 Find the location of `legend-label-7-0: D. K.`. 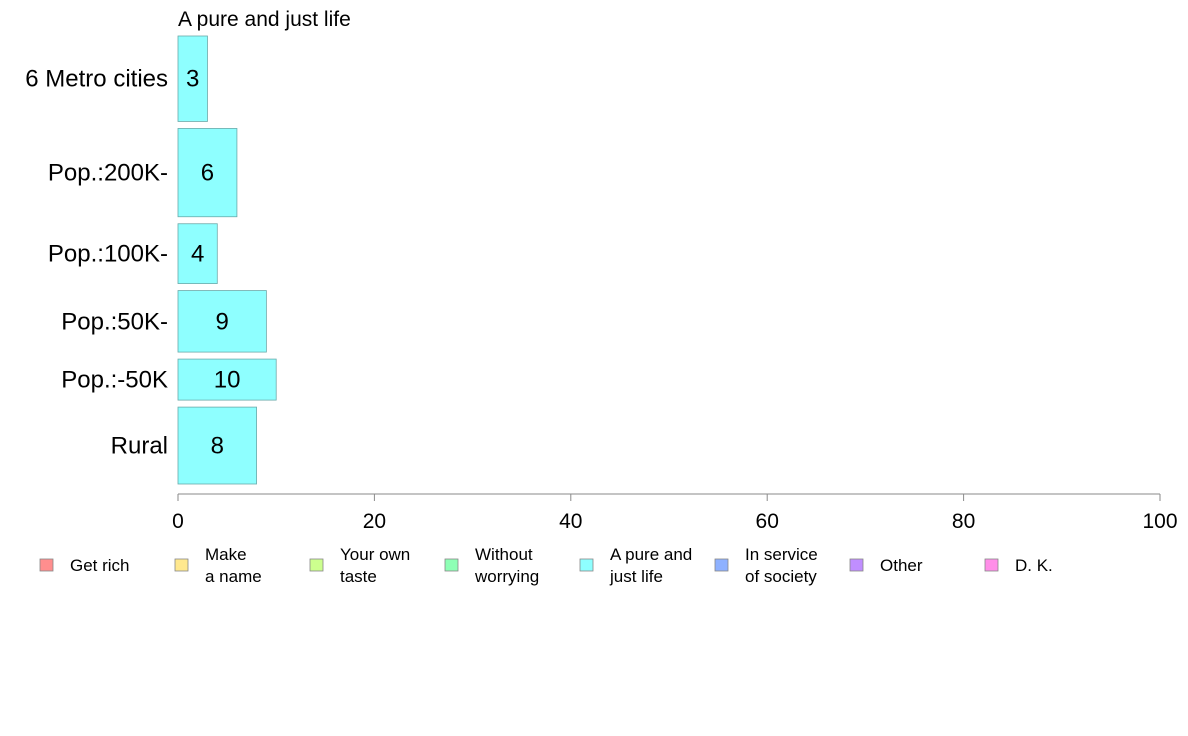

legend-label-7-0: D. K. is located at coordinates (1034, 565).